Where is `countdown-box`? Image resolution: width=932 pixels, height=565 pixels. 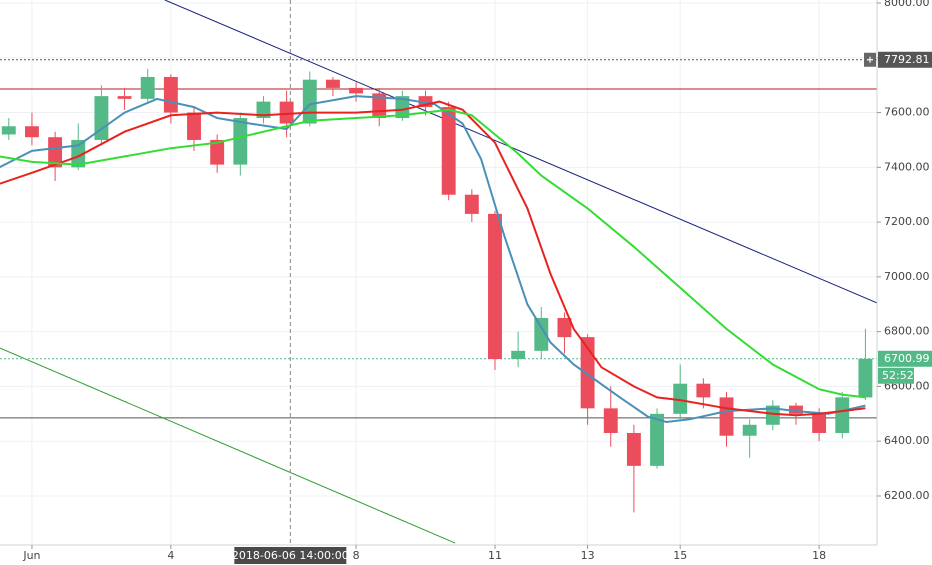
countdown-box is located at coordinates (896, 375).